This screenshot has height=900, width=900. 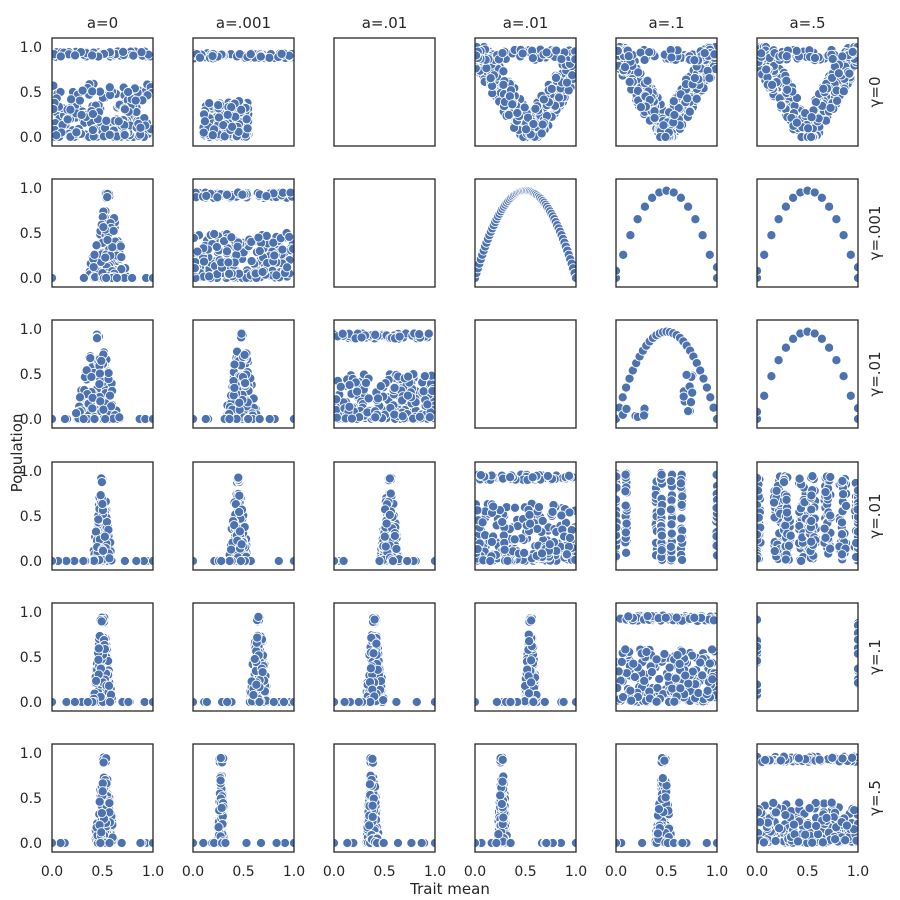 What do you see at coordinates (875, 92) in the screenshot?
I see `row-title: γ=0` at bounding box center [875, 92].